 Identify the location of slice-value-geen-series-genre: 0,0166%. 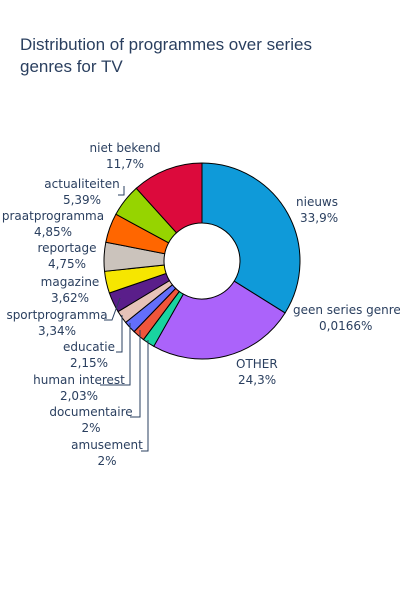
(345, 326).